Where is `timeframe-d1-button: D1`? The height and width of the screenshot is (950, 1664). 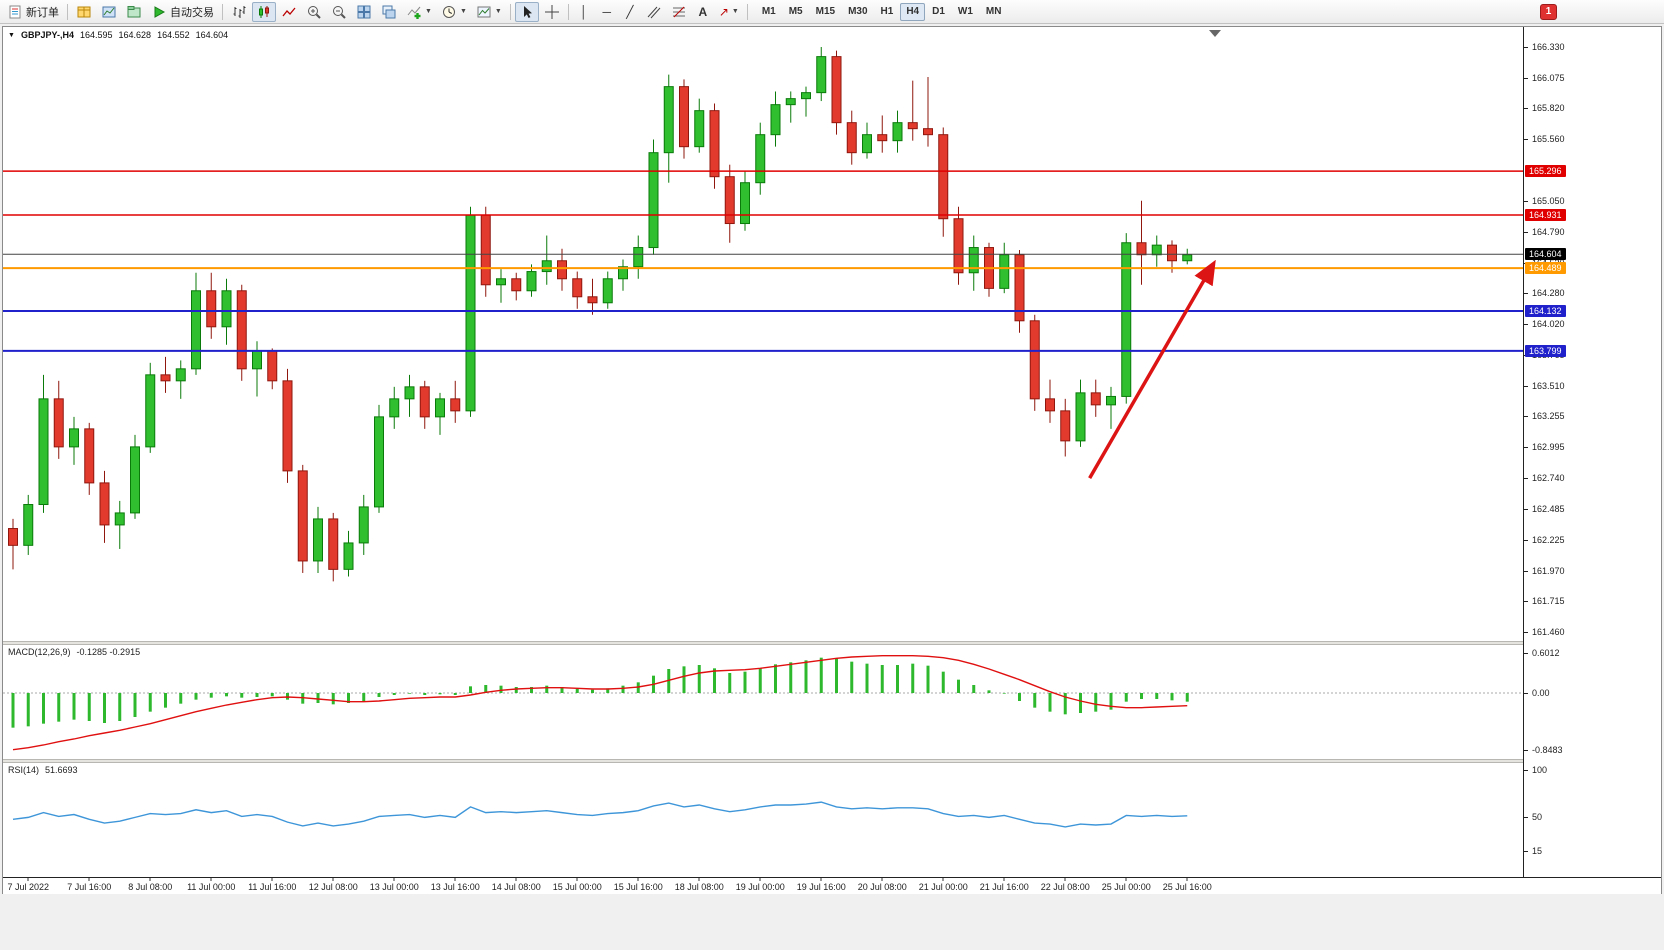
timeframe-d1-button: D1 is located at coordinates (938, 11).